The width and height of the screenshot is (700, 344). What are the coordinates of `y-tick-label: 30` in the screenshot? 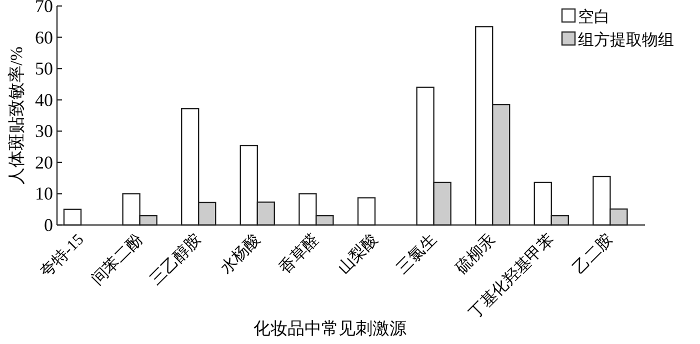 It's located at (44, 131).